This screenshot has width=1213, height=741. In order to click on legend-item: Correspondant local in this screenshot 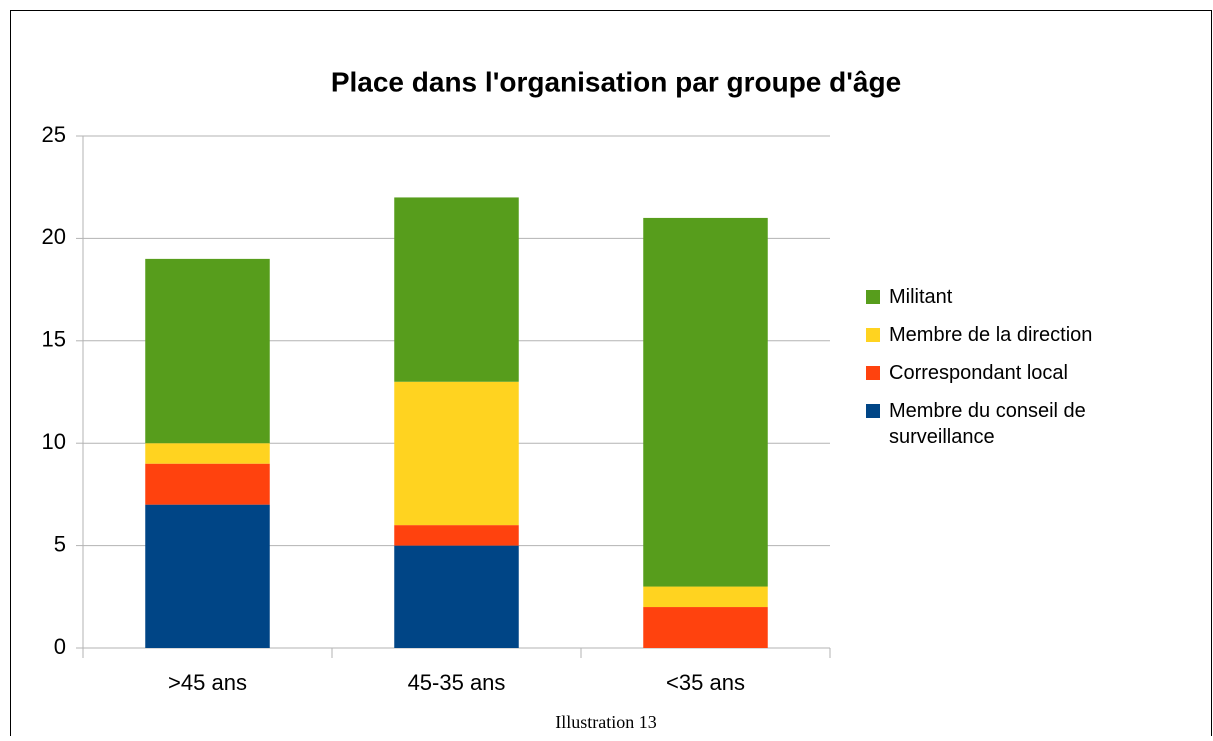, I will do `click(1016, 373)`.